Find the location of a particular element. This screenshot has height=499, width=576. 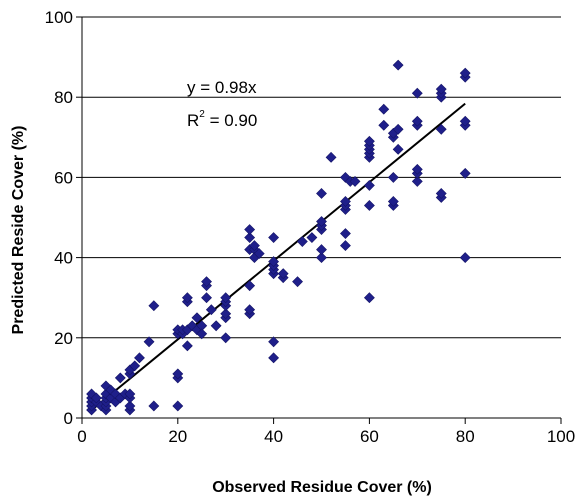

y-tick-label: 20 is located at coordinates (63, 338).